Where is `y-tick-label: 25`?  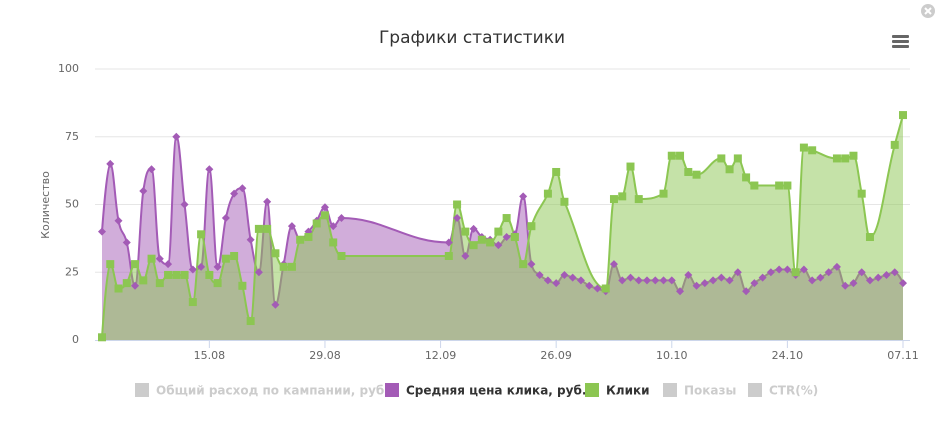 y-tick-label: 25 is located at coordinates (72, 271).